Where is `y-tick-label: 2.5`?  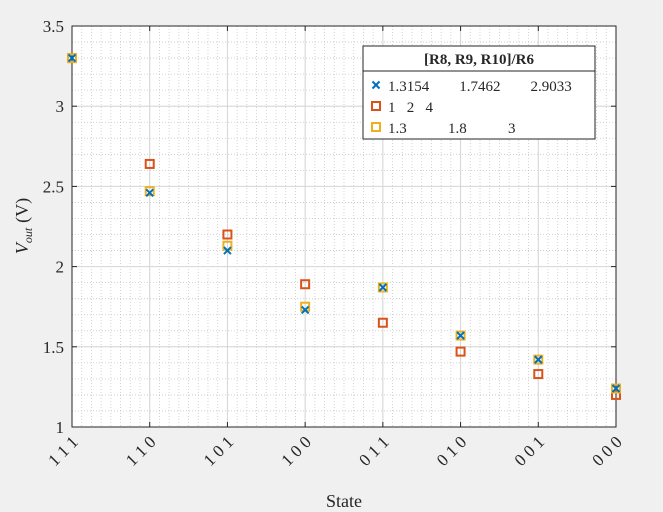 y-tick-label: 2.5 is located at coordinates (53, 186).